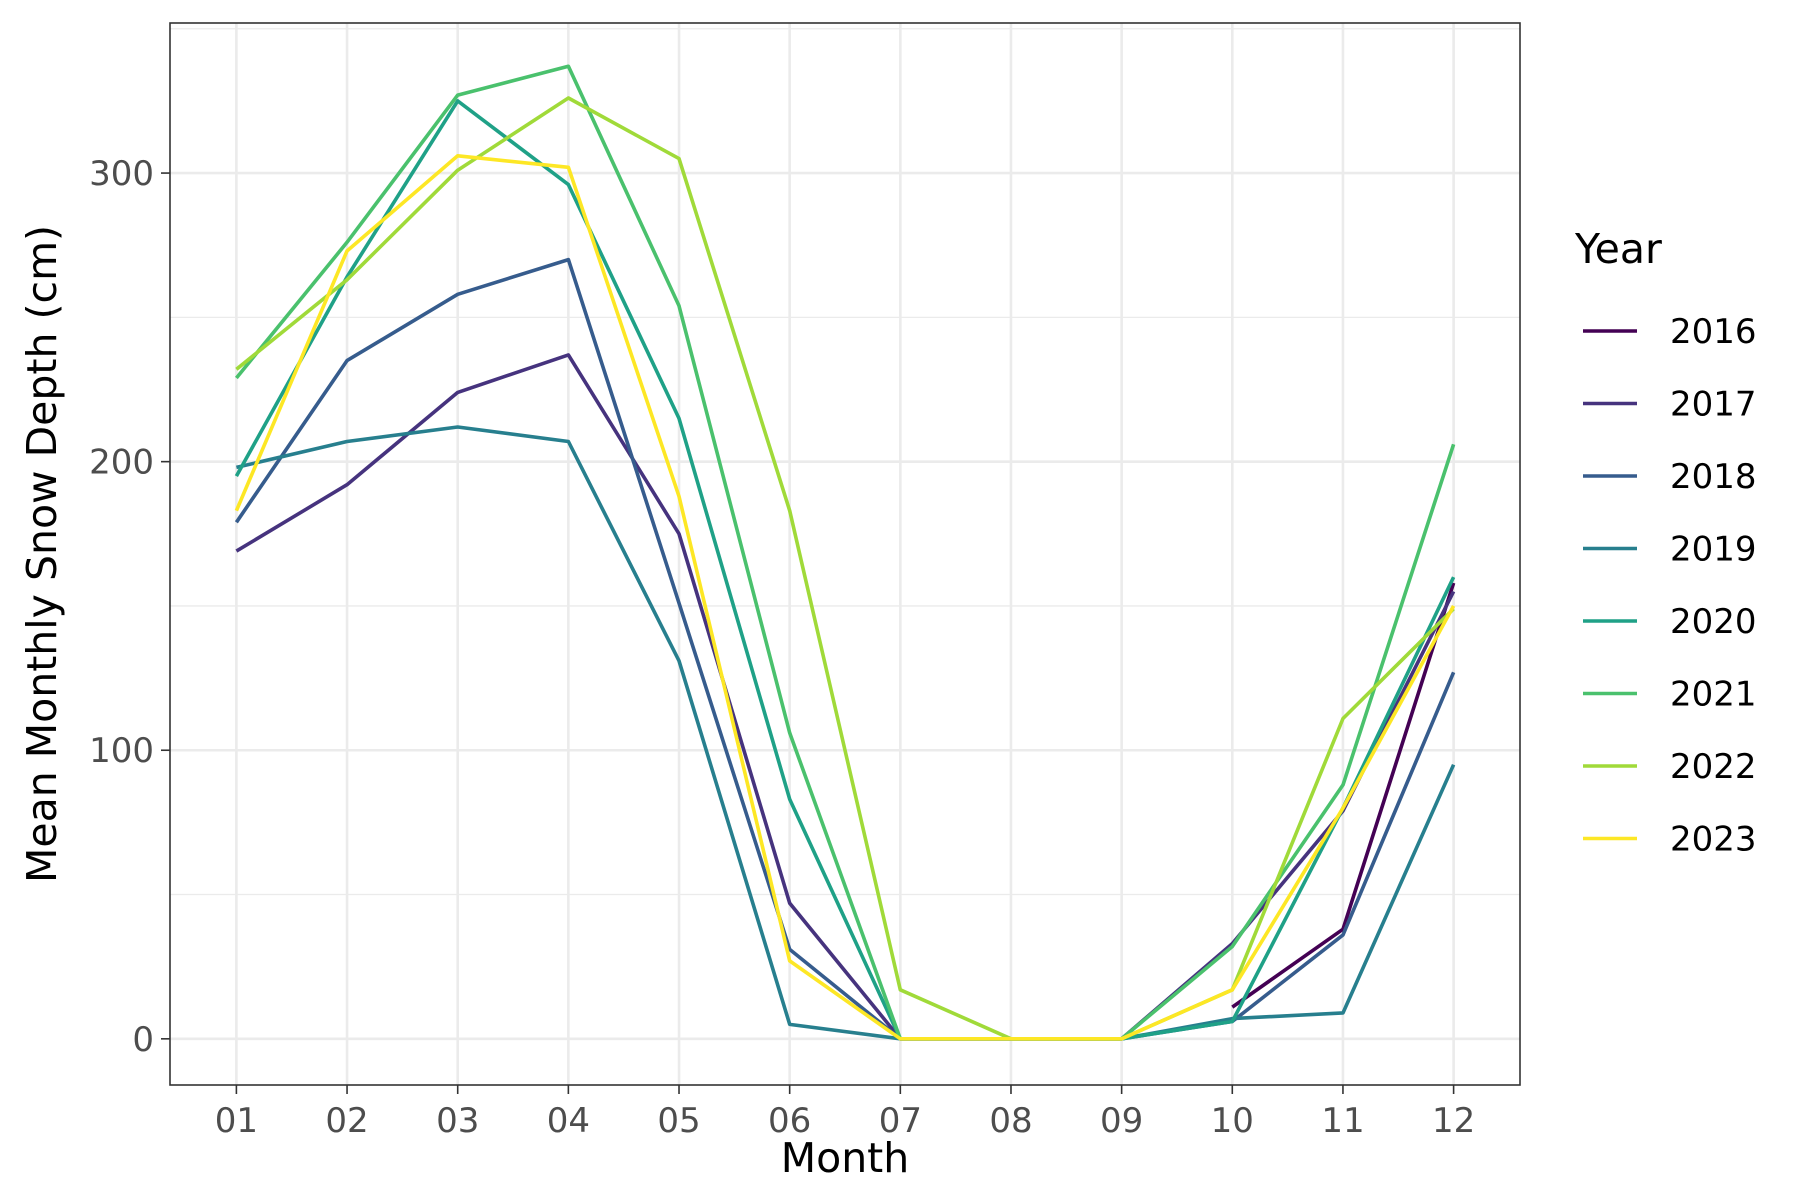 The width and height of the screenshot is (1800, 1204). Describe the element at coordinates (1713, 332) in the screenshot. I see `legend-label-2016: 2016` at that location.